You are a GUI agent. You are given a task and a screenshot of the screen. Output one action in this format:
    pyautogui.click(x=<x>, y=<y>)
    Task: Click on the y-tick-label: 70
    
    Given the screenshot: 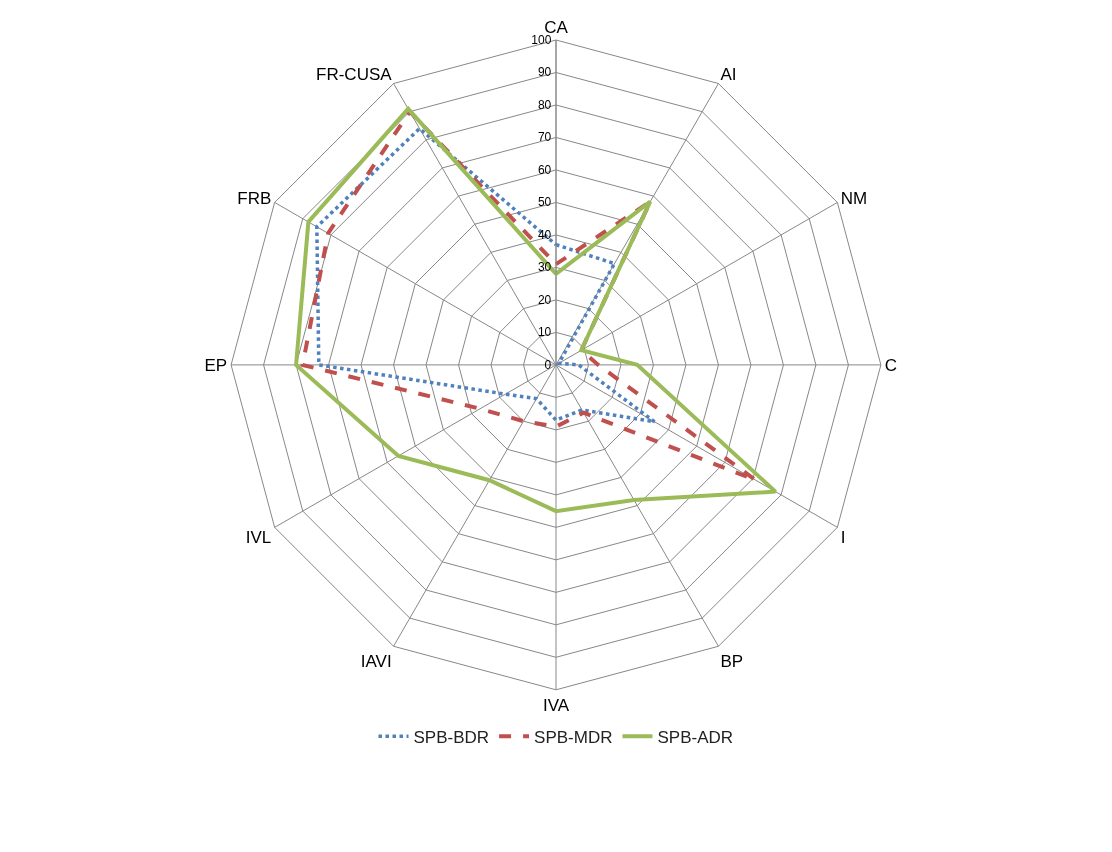 What is the action you would take?
    pyautogui.click(x=544, y=137)
    